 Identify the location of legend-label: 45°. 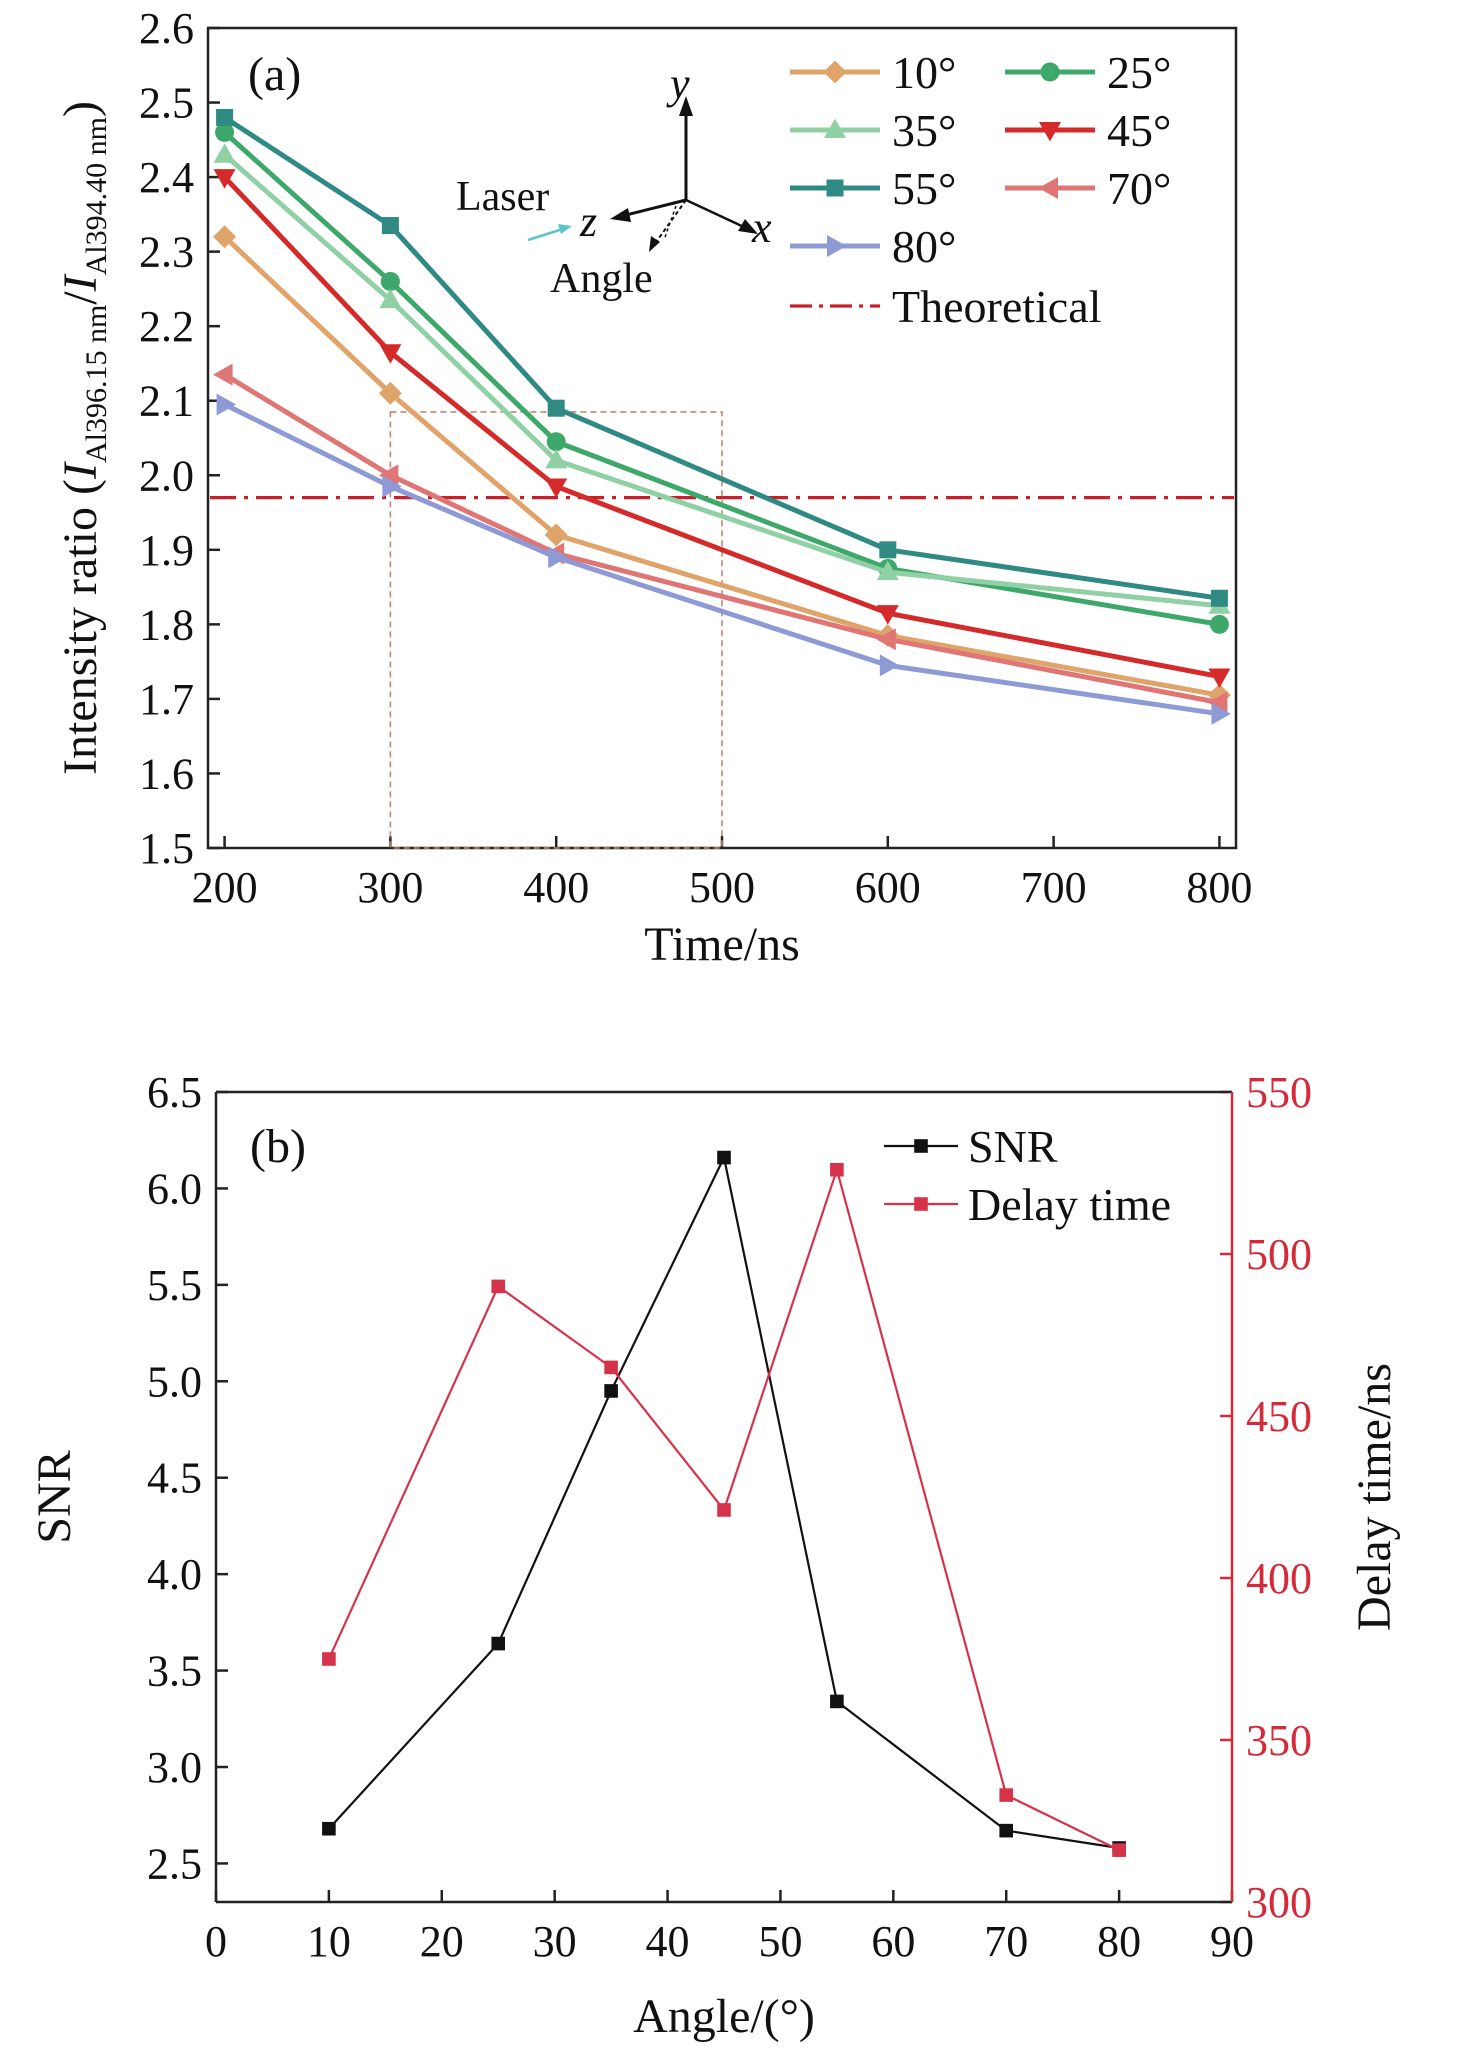
(1139, 130).